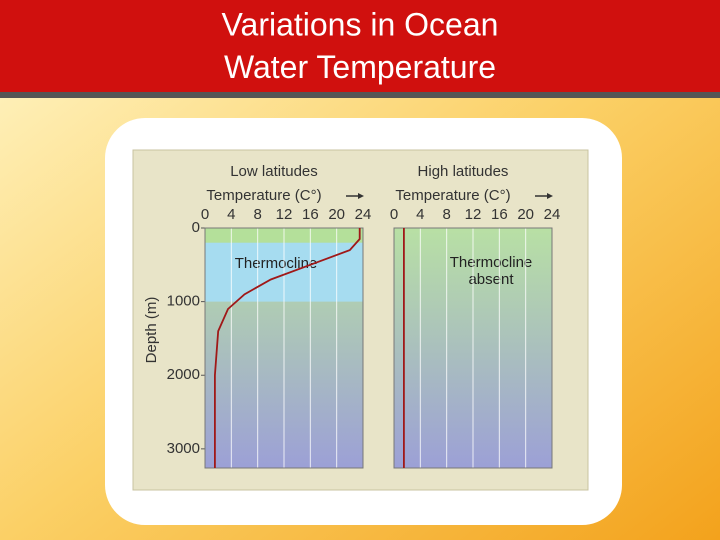  Describe the element at coordinates (276, 263) in the screenshot. I see `band-label: Thermocline` at that location.